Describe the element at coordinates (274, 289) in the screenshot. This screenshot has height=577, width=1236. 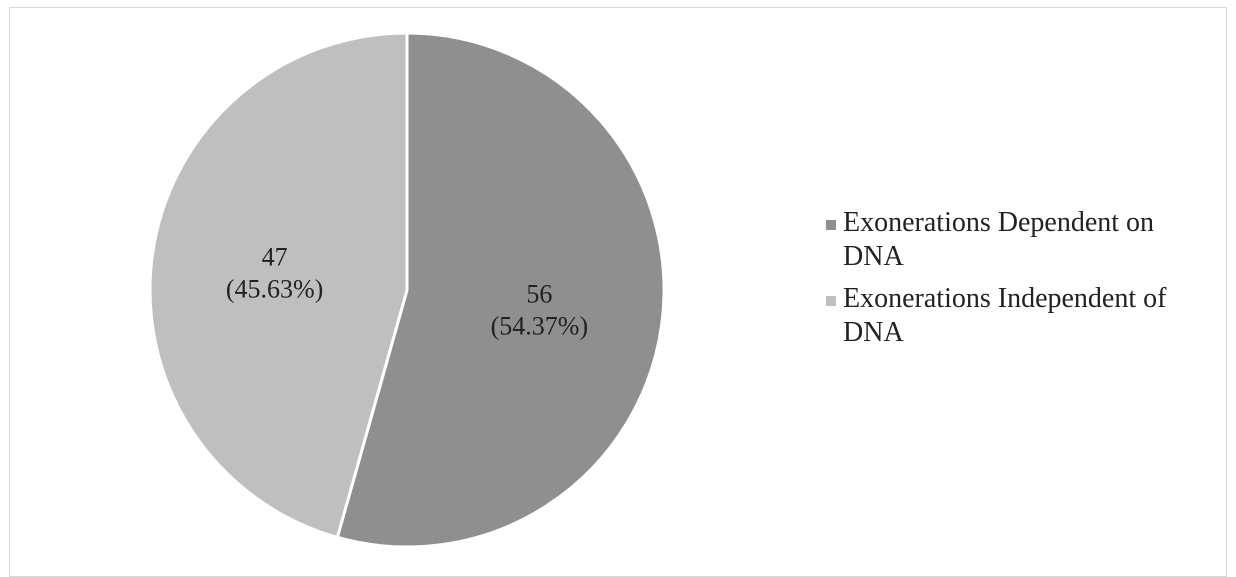
I see `slice-percent-label-independent: (45.63%)` at that location.